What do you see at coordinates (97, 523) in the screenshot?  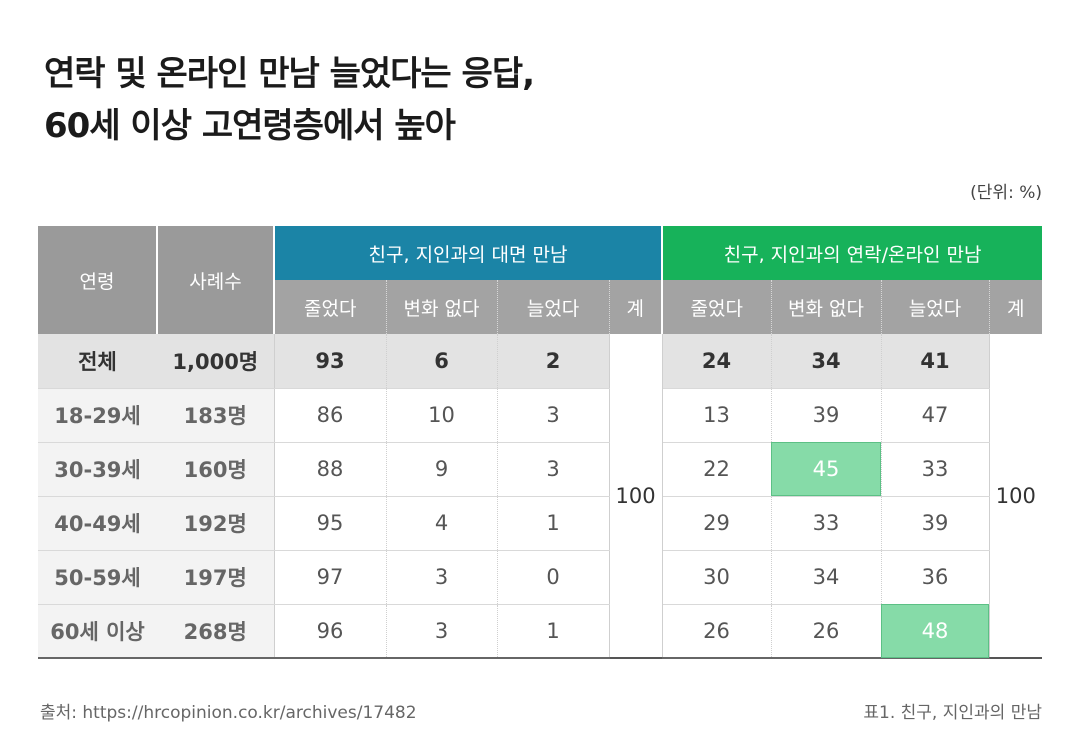 I see `row-age: 40-49세` at bounding box center [97, 523].